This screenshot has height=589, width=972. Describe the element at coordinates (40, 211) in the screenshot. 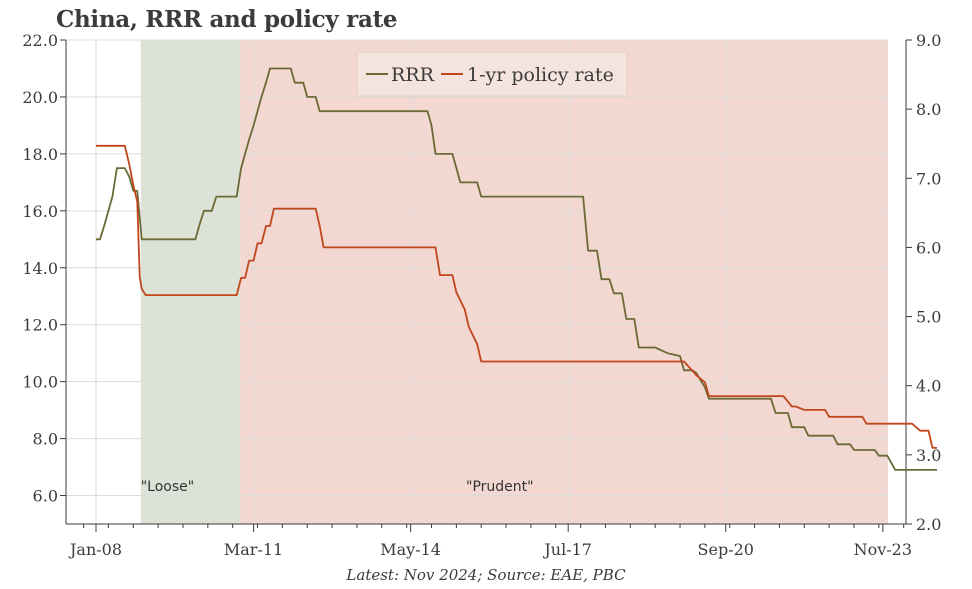

I see `y-left-tick-label-5: 16.0` at that location.